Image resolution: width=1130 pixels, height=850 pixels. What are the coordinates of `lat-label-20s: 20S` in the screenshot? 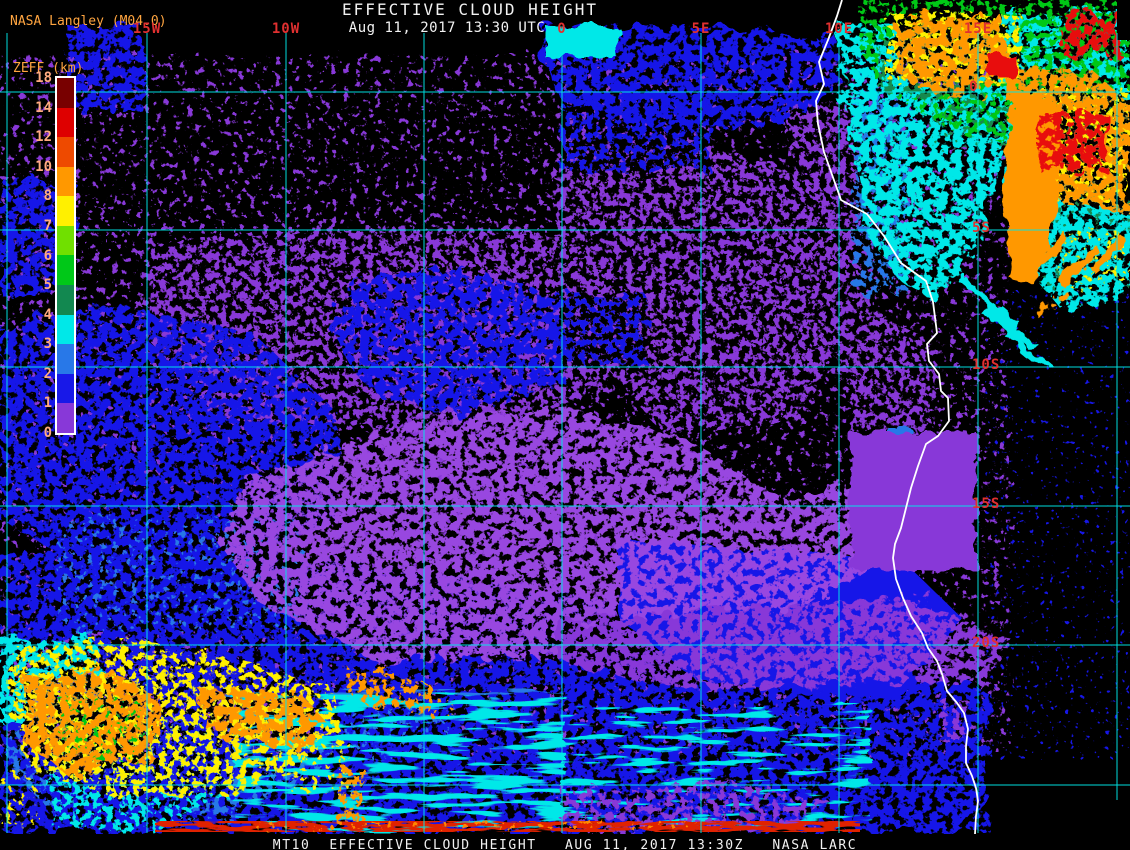 It's located at (986, 643).